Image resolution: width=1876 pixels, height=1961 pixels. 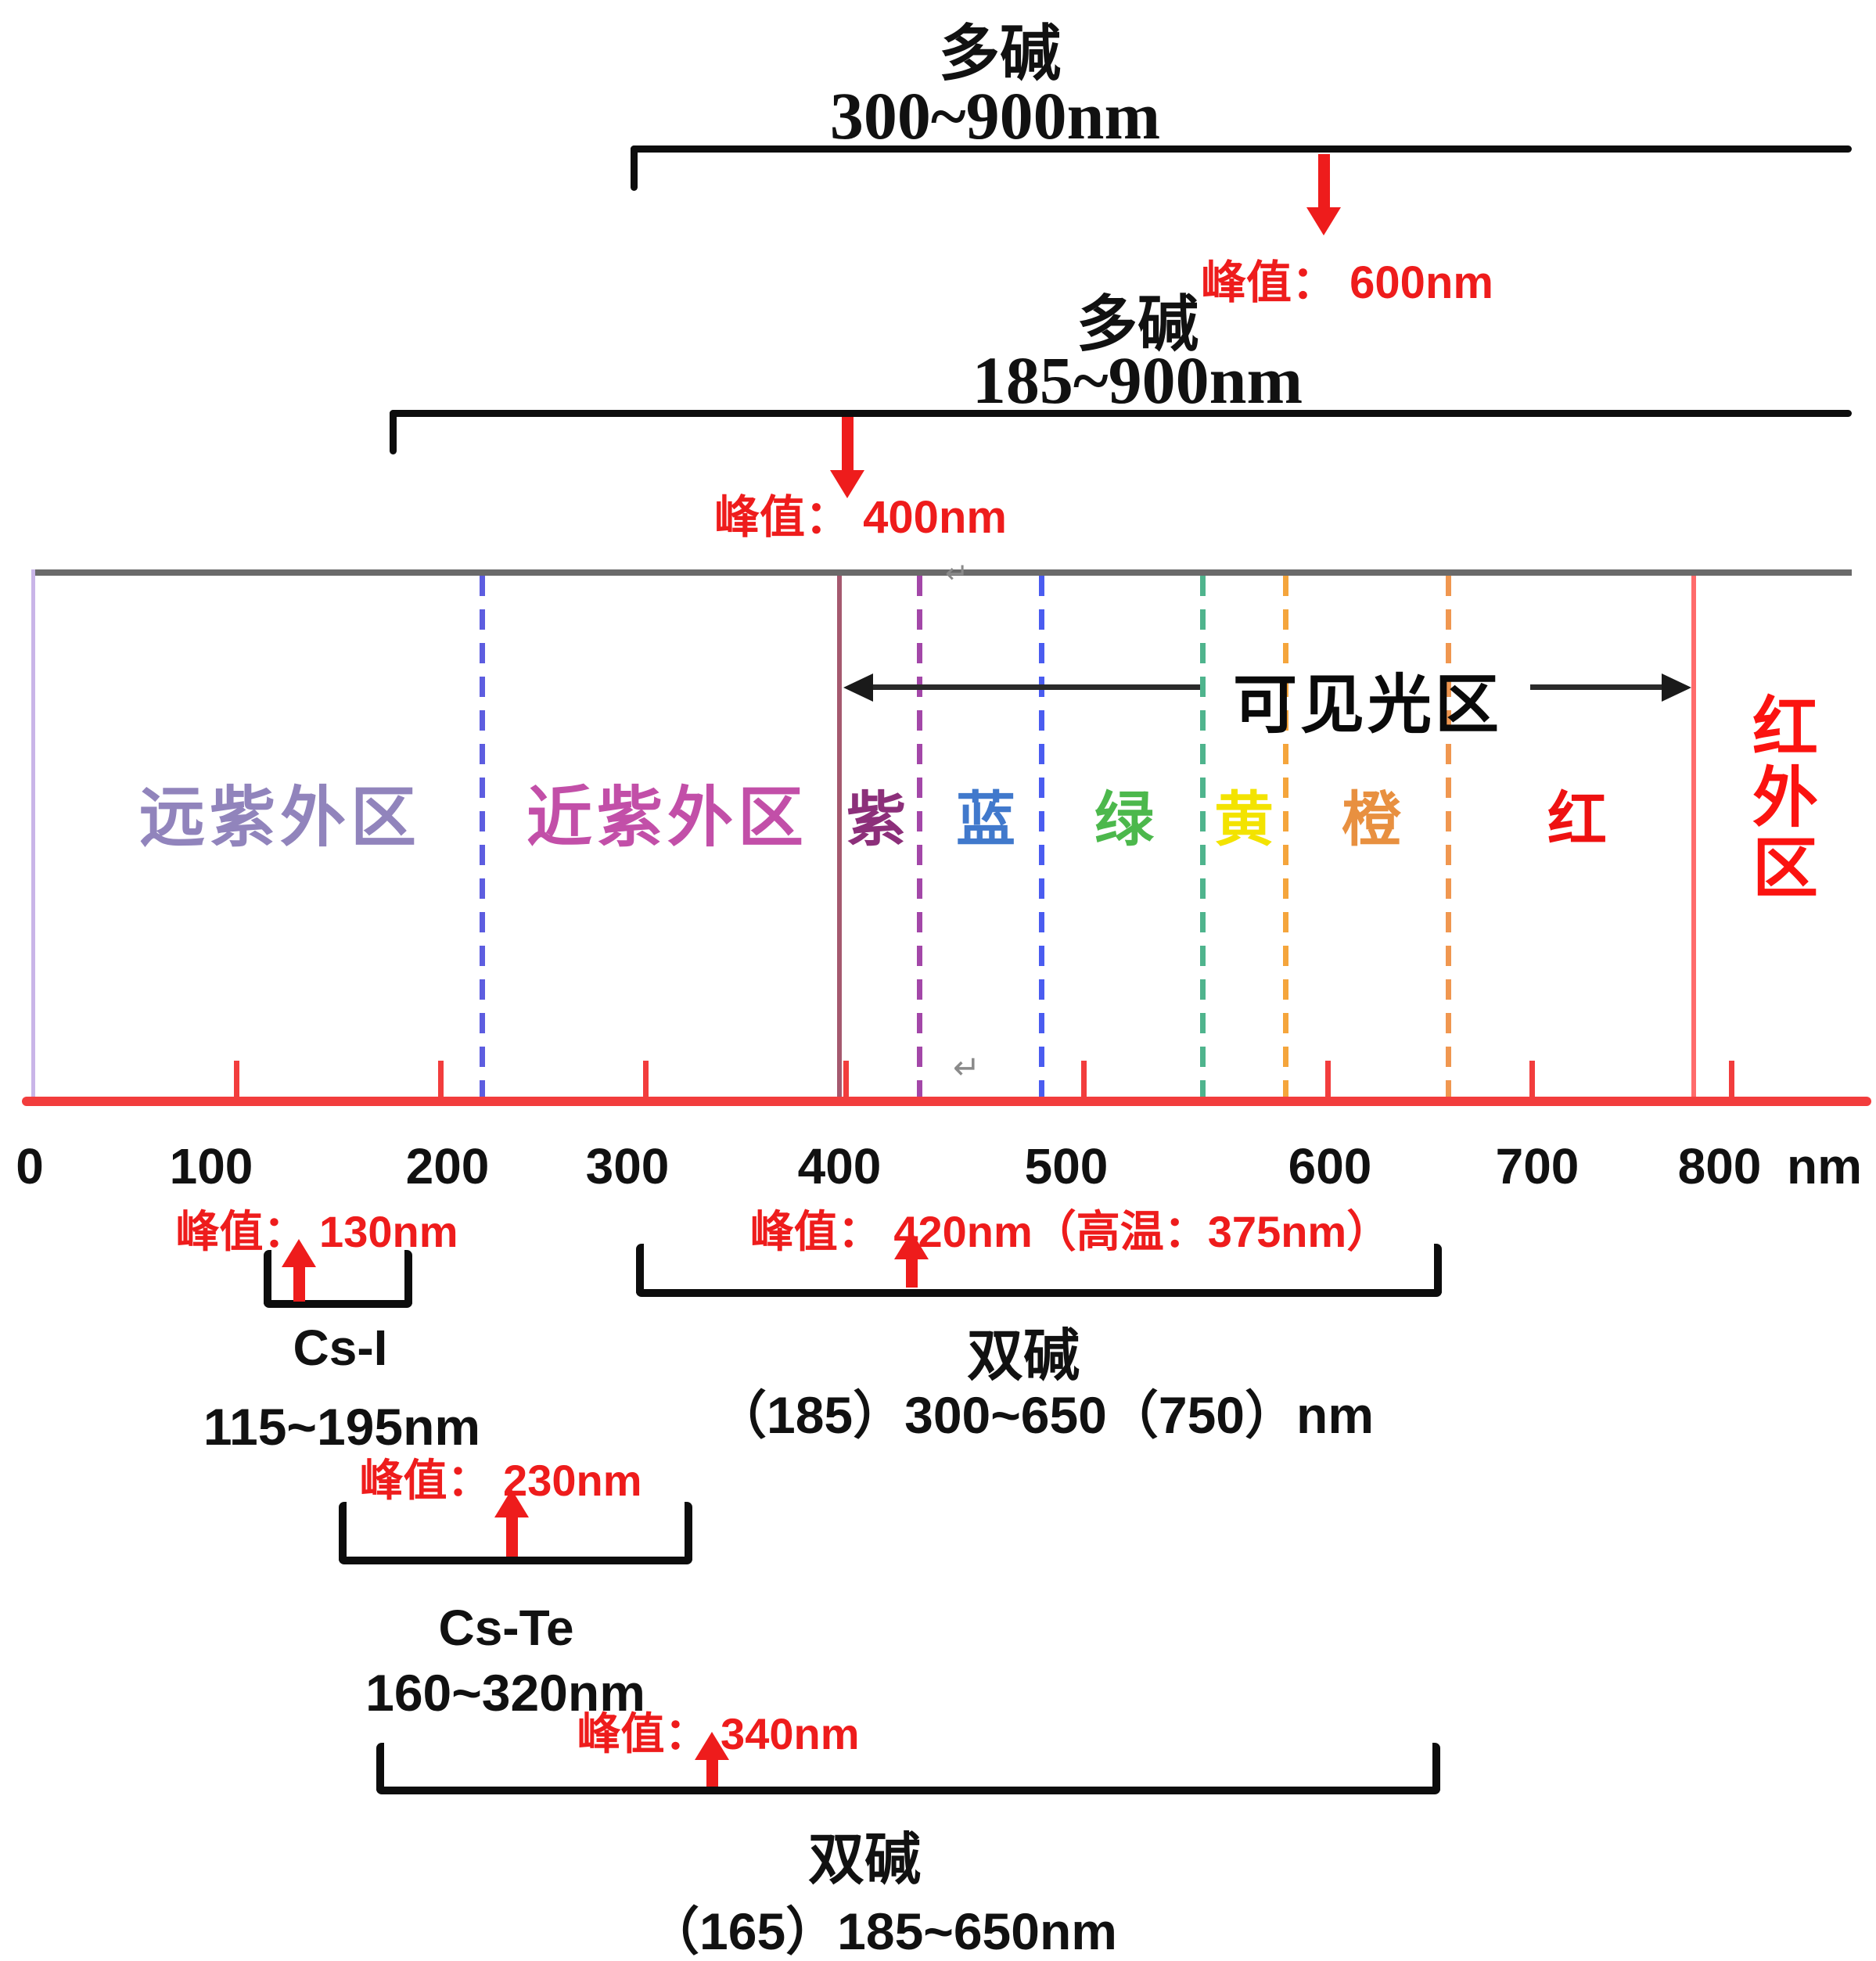 I want to click on polyalkali-185-bracket, so click(x=1121, y=414).